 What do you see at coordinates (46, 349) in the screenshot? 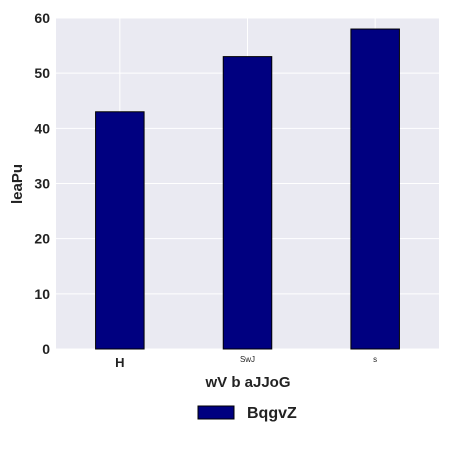
I see `y-tick-label: 0` at bounding box center [46, 349].